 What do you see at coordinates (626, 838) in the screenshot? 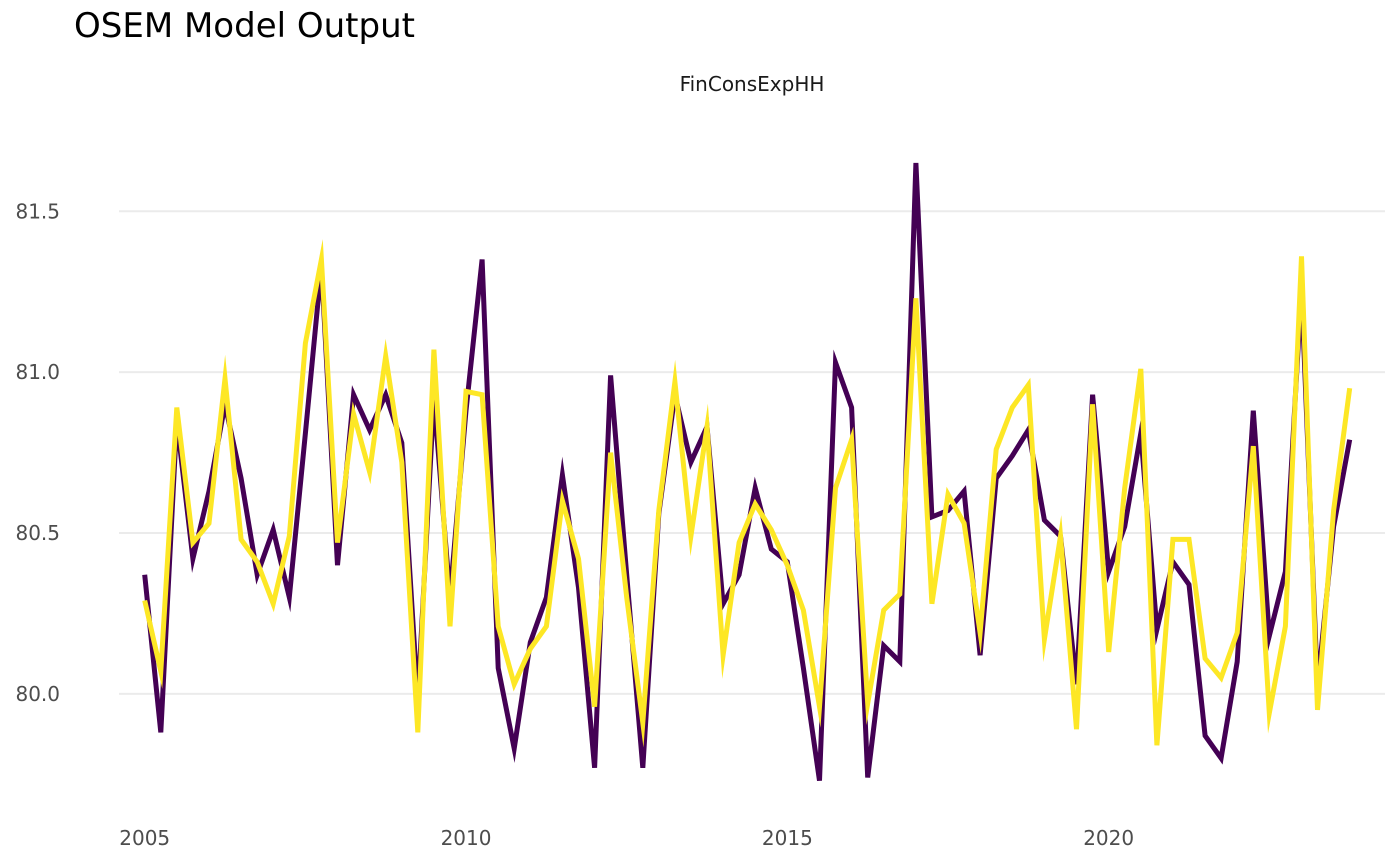
I see `x-axis-ticks: 2005 2010 2015 2020` at bounding box center [626, 838].